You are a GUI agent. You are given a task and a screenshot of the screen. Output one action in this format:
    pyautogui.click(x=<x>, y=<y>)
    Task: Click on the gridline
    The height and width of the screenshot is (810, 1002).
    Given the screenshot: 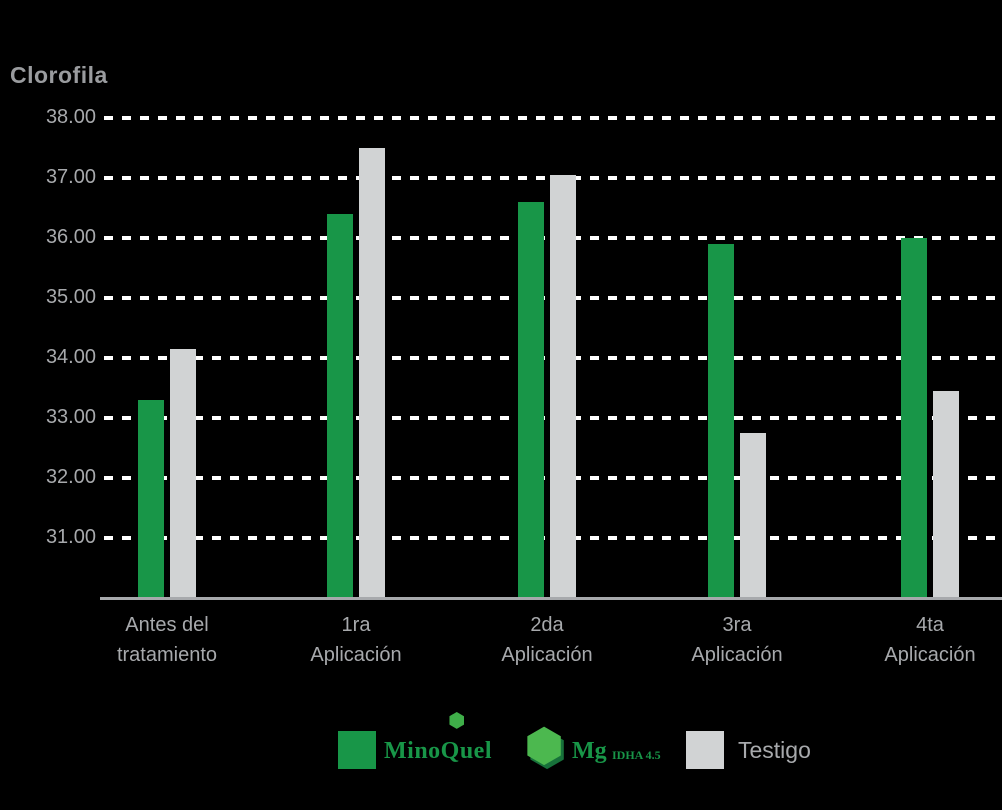 What is the action you would take?
    pyautogui.click(x=553, y=118)
    